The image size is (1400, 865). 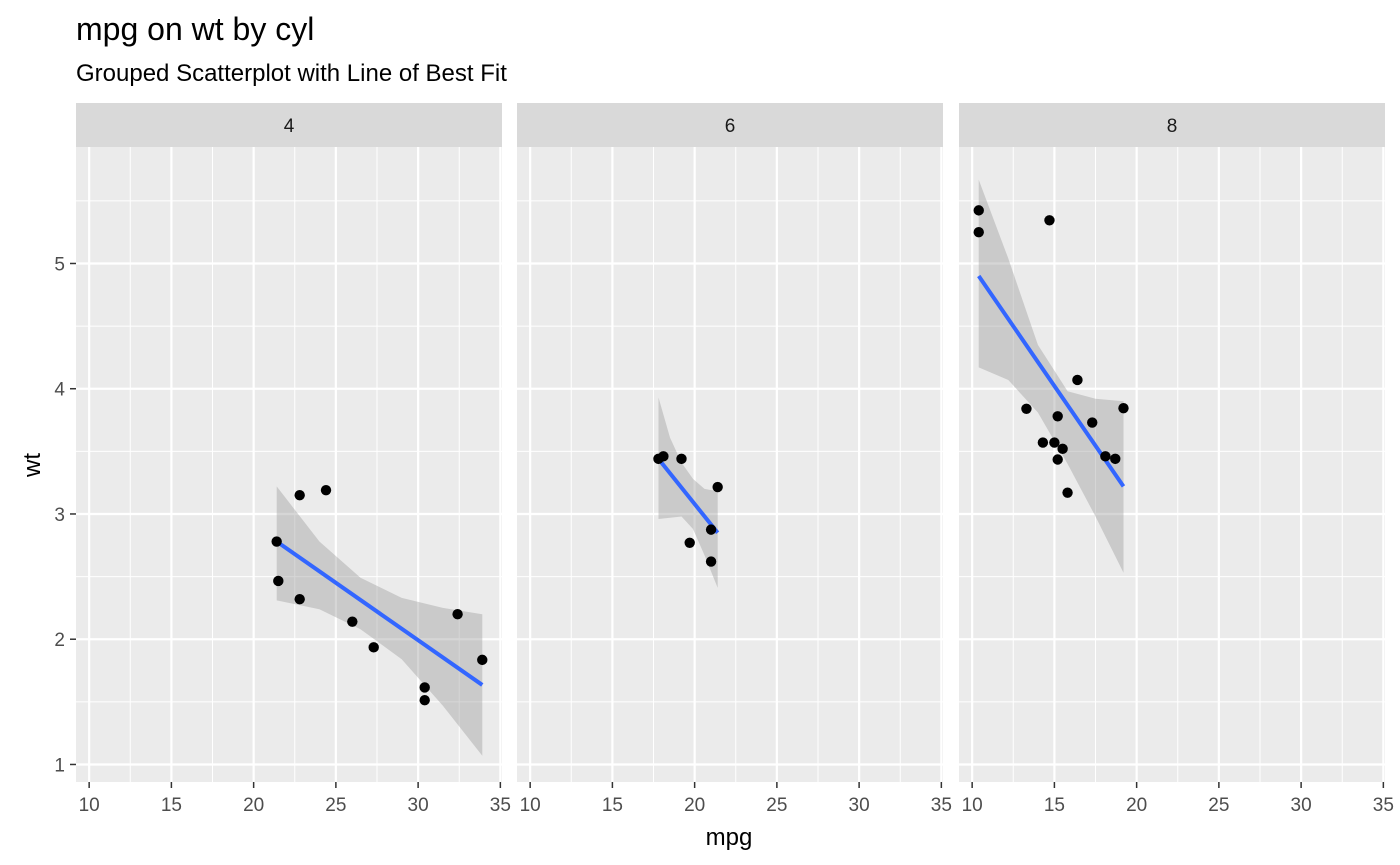 I want to click on x-axis-title: mpg, so click(x=729, y=837).